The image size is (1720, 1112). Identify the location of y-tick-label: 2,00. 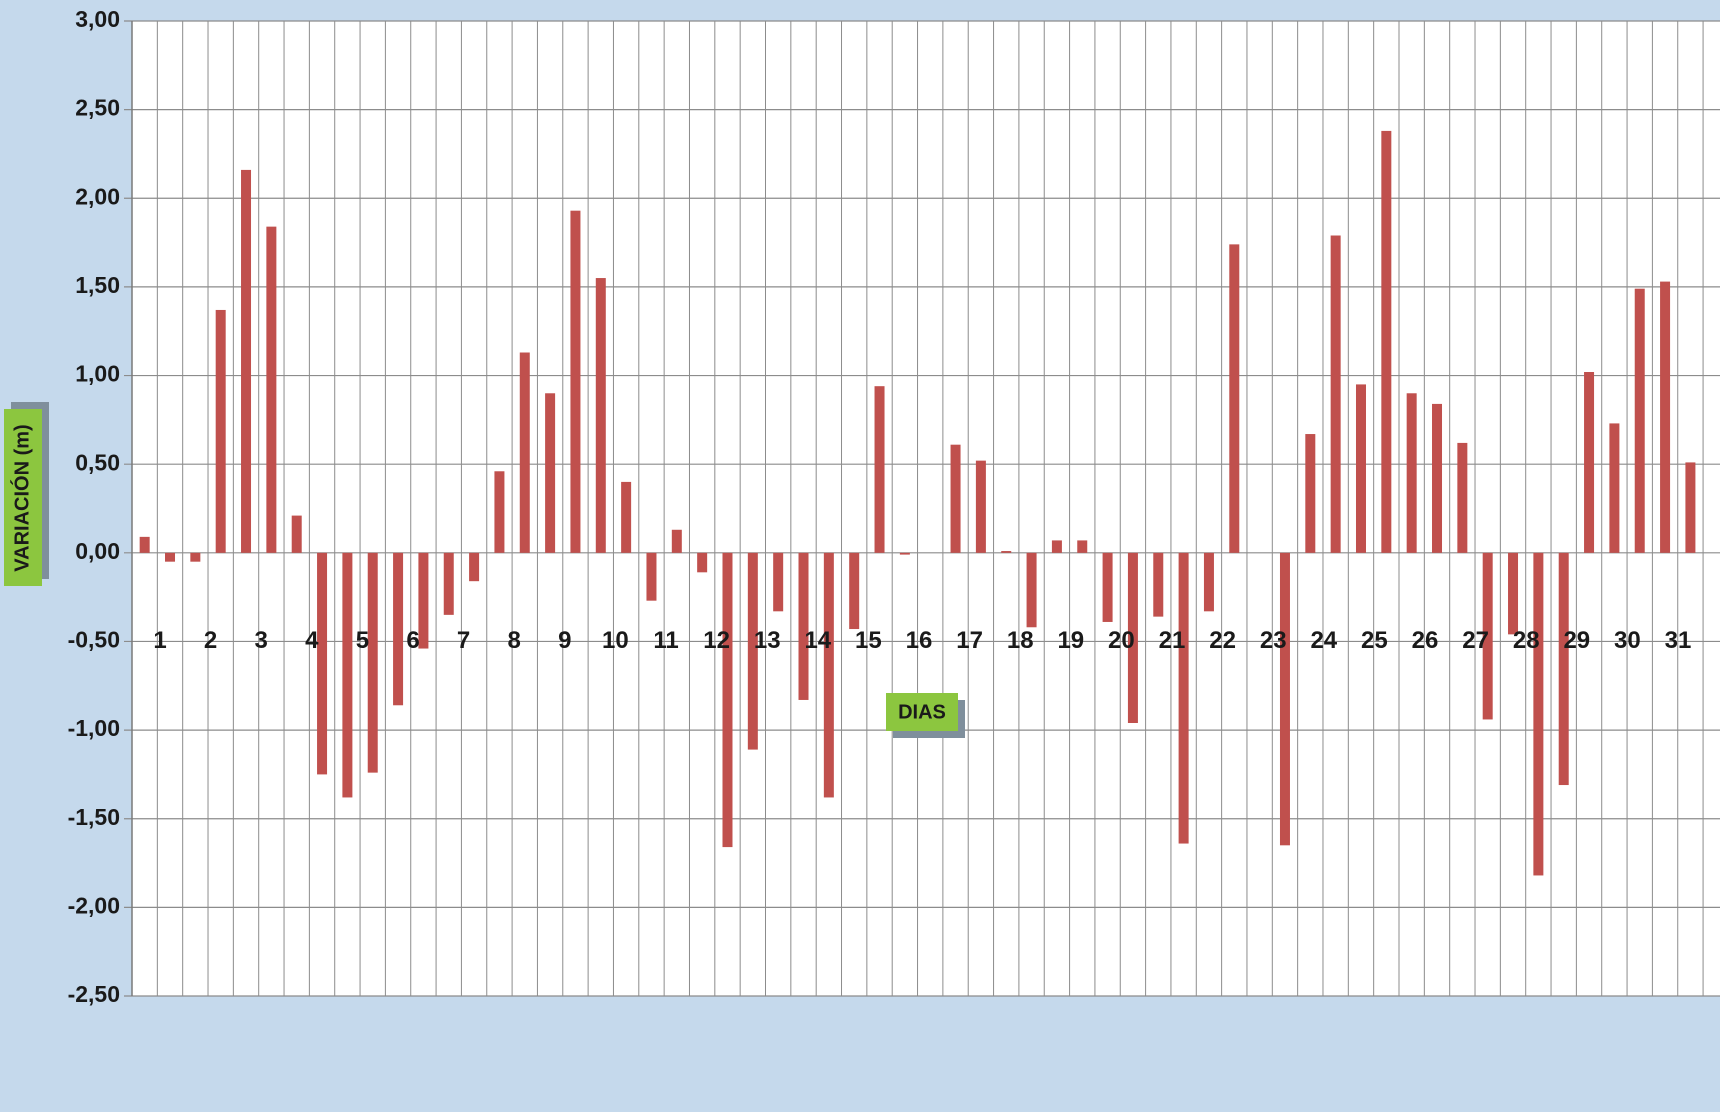
(97, 196).